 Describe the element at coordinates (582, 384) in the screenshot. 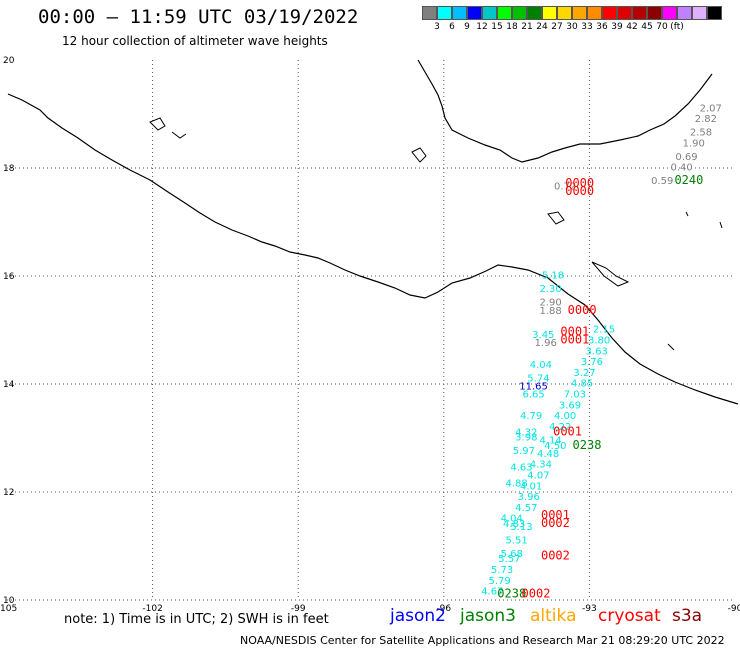

I see `wave-height-value: 4.85` at that location.